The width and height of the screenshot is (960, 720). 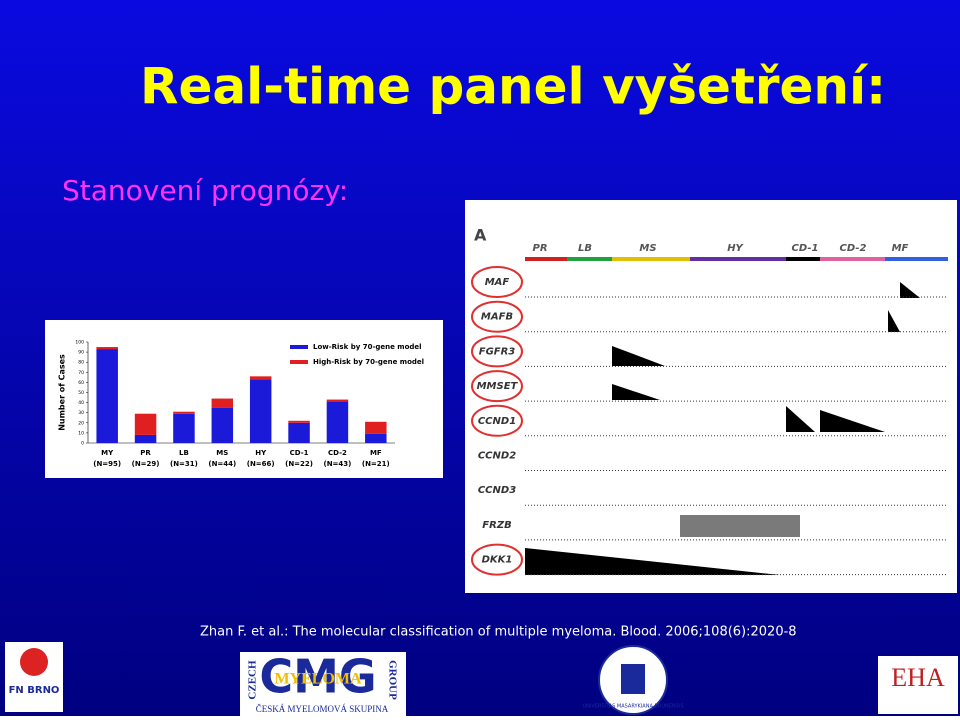 I want to click on y-tick-label: 10, so click(x=81, y=433).